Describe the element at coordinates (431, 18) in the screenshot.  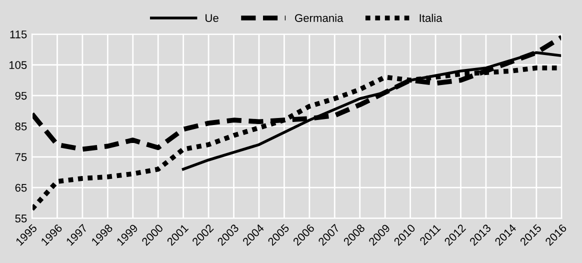
I see `legend-label: Italia` at that location.